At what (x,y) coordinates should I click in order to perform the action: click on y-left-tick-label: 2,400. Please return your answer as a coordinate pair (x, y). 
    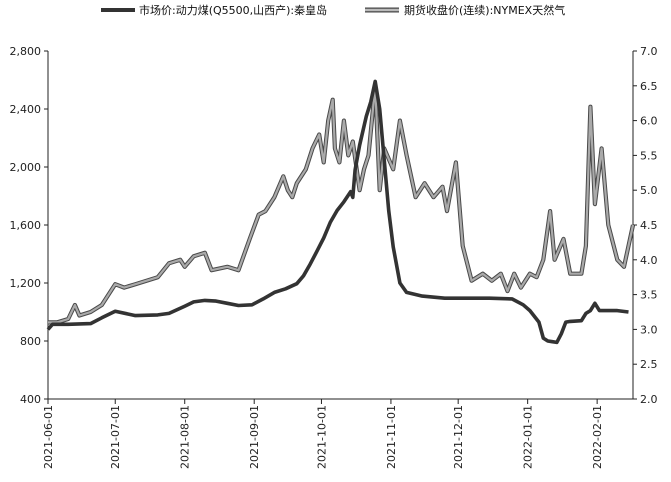
    Looking at the image, I should click on (26, 109).